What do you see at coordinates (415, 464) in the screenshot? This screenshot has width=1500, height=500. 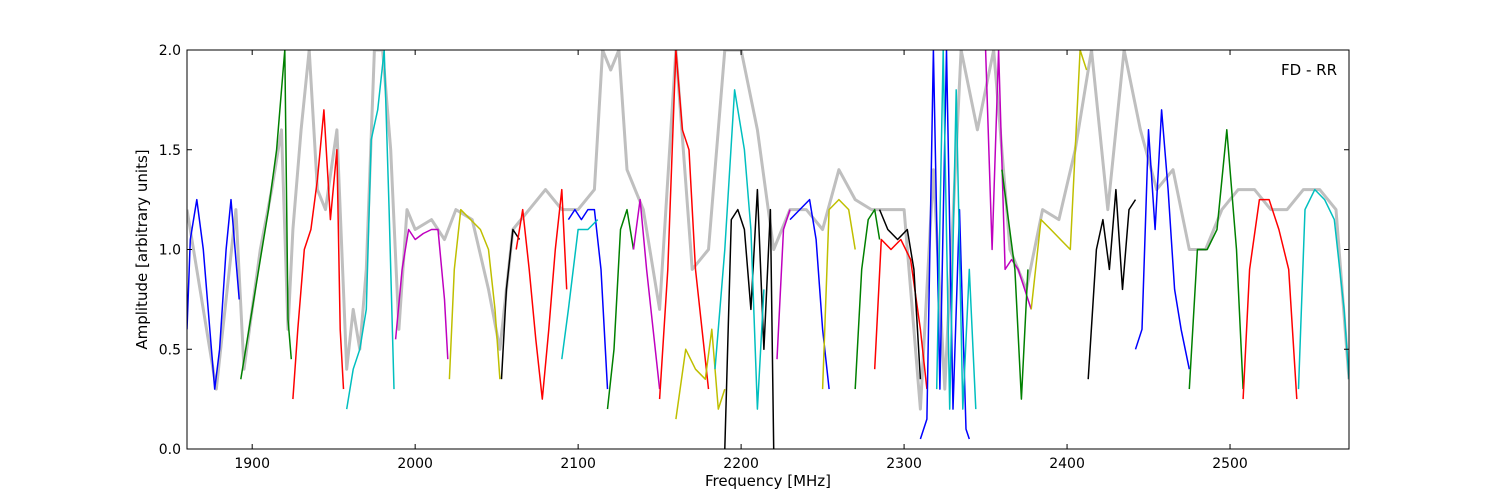 I see `x-tick-label: 2000` at bounding box center [415, 464].